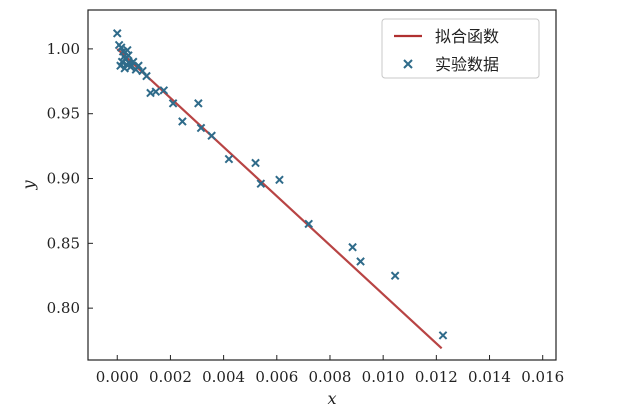  Describe the element at coordinates (117, 377) in the screenshot. I see `x-tick-label: 0.000` at that location.